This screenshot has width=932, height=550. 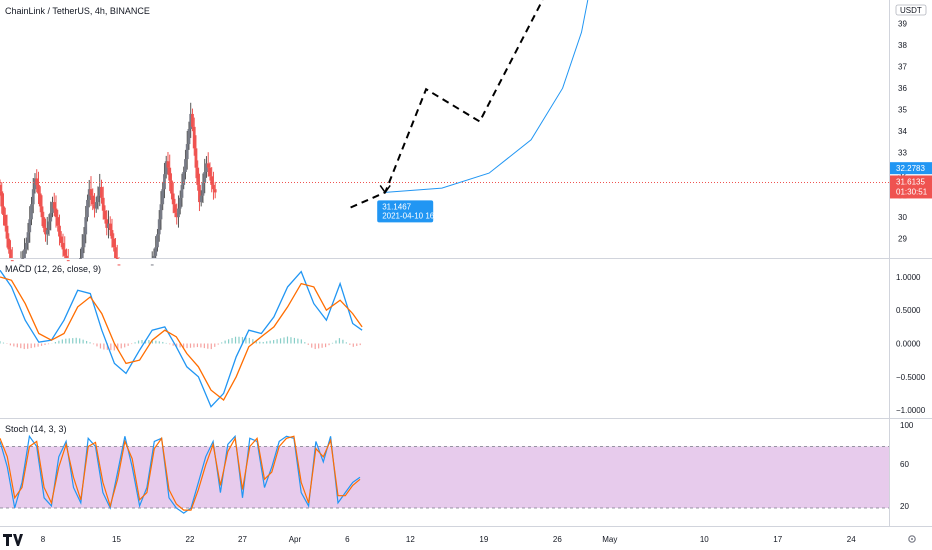 I want to click on stoch-tick-label: 60, so click(x=904, y=464).